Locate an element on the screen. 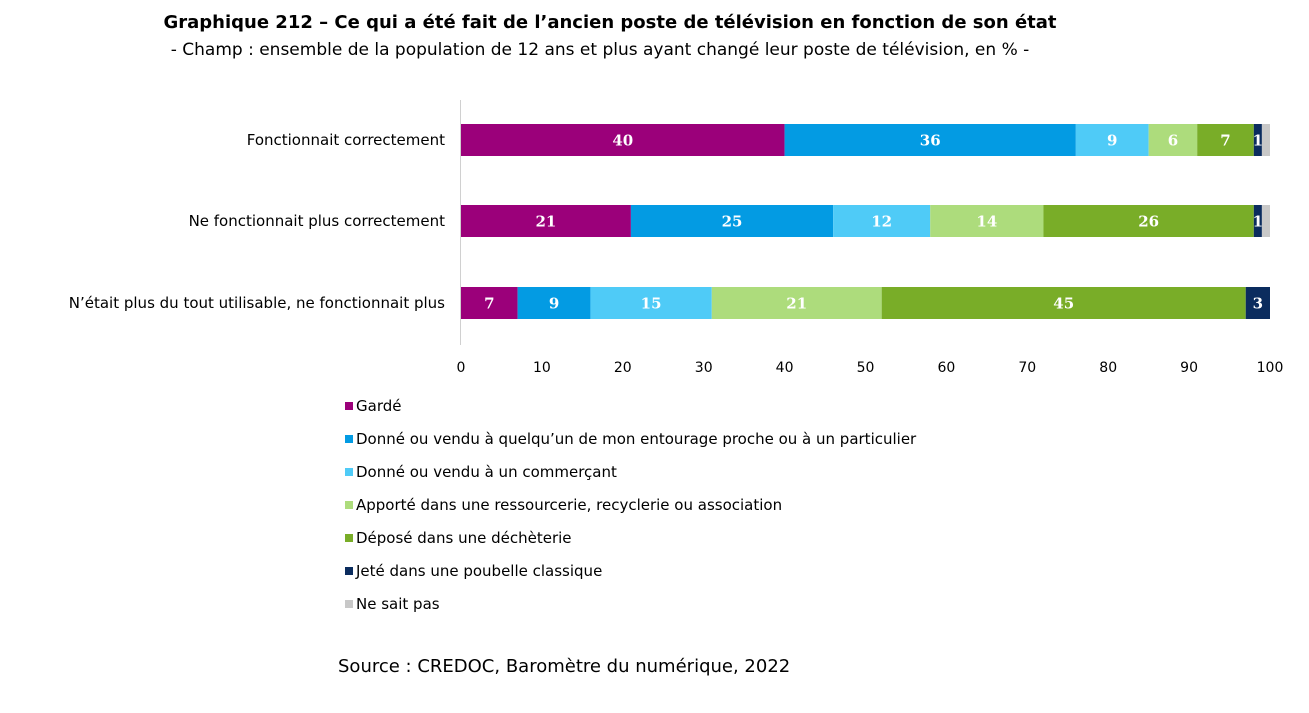 The image size is (1309, 713). data-label: 6 is located at coordinates (1173, 141).